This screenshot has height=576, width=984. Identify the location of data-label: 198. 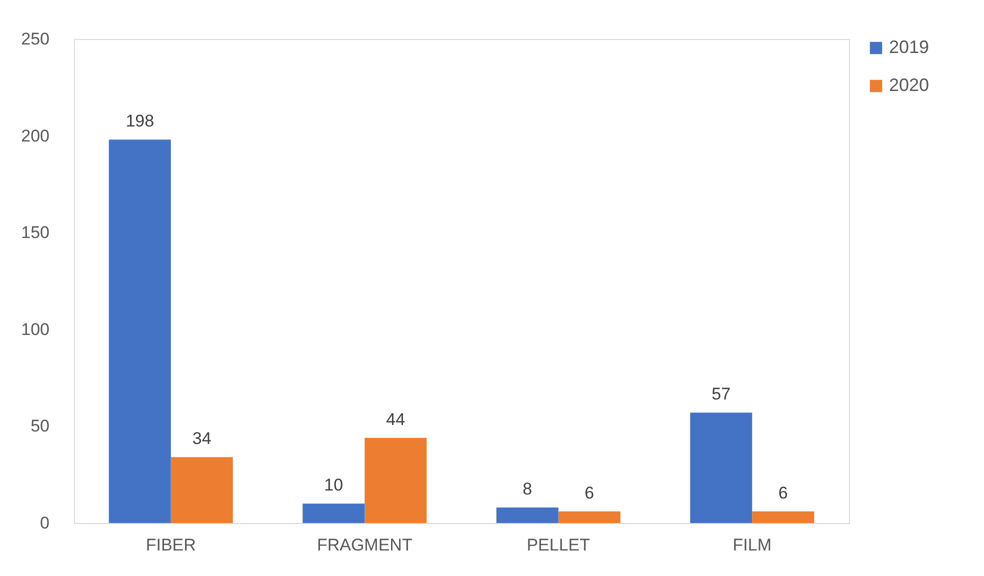
(140, 121).